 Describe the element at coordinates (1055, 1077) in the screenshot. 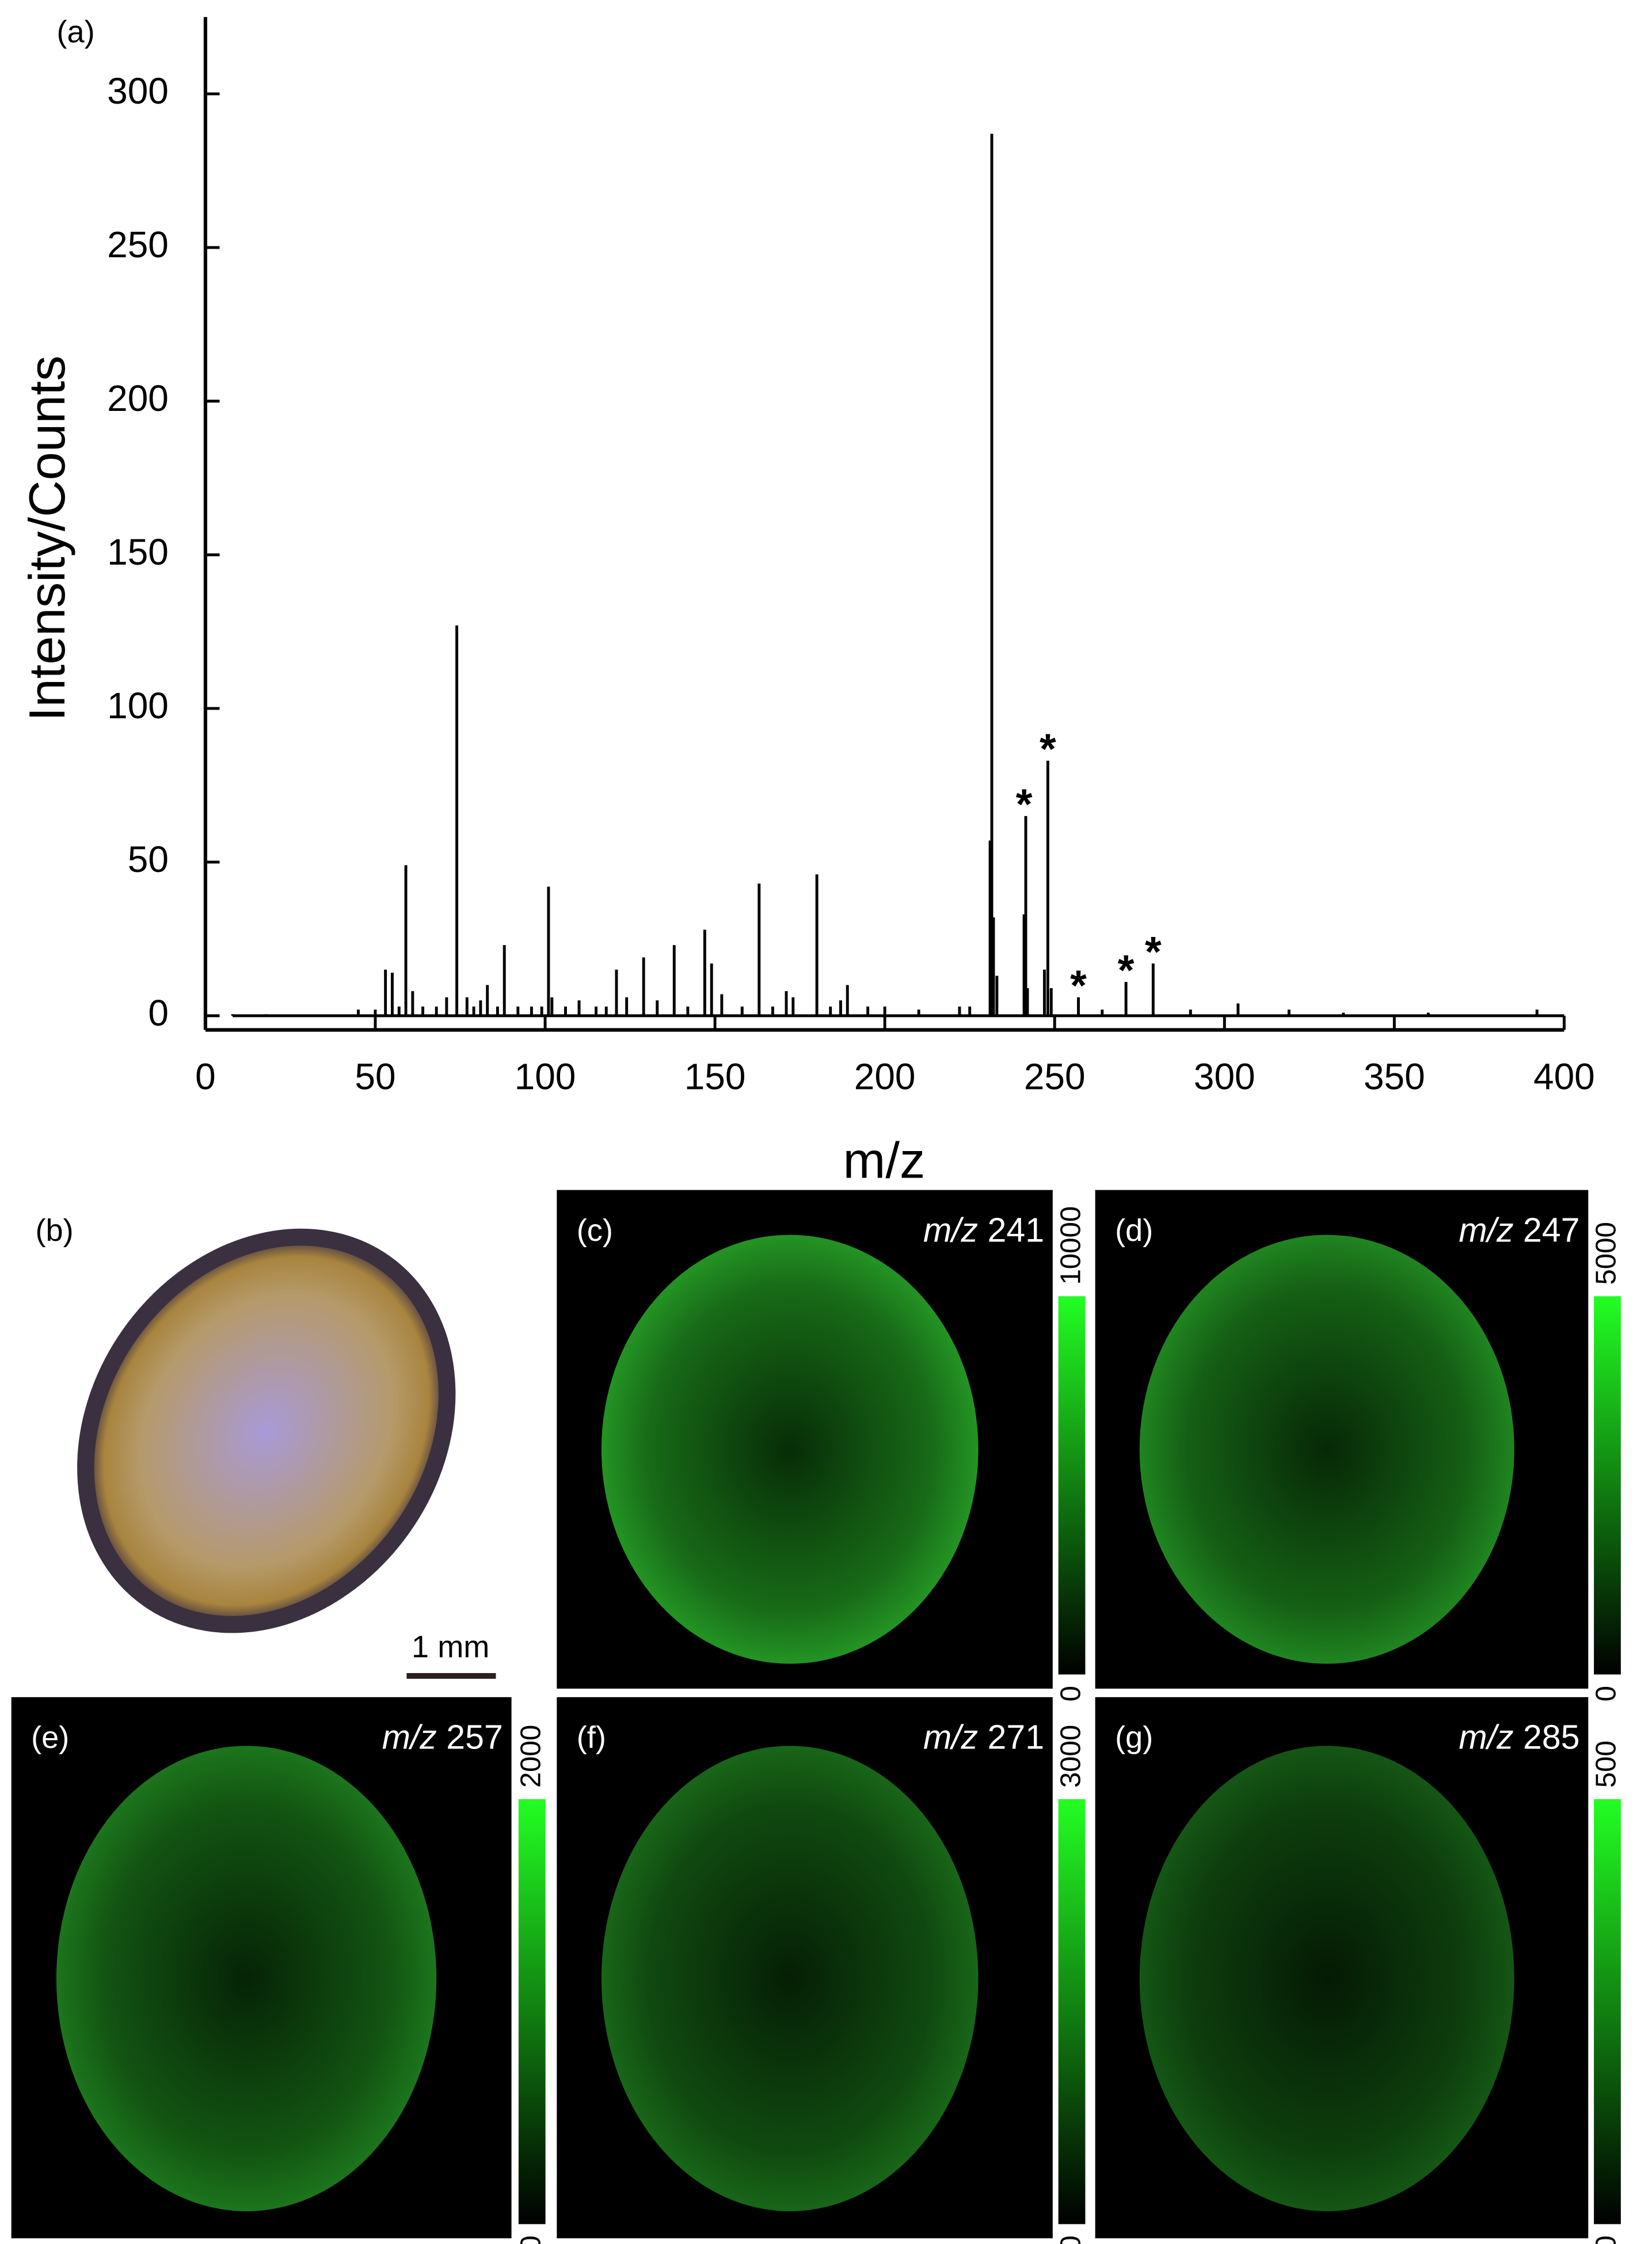

I see `x-tick-label: 250` at that location.